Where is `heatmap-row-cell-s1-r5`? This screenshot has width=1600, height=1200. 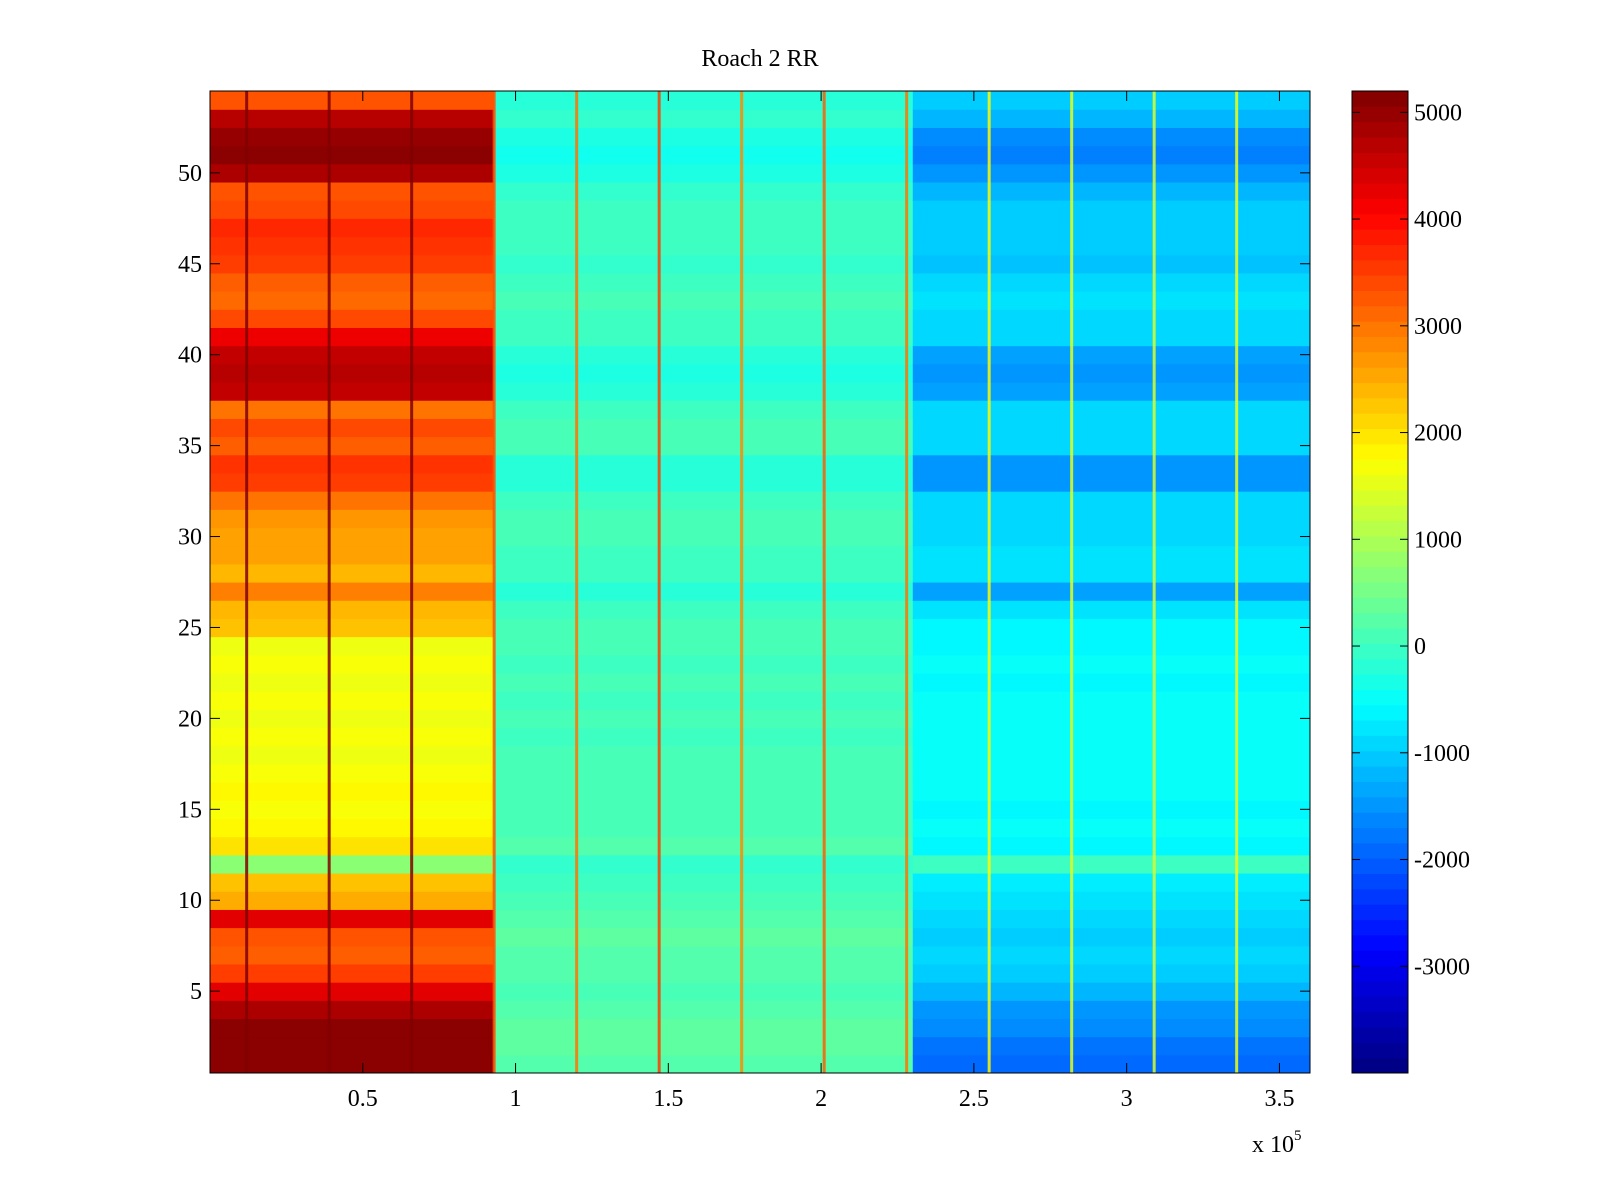 heatmap-row-cell-s1-r5 is located at coordinates (704, 991).